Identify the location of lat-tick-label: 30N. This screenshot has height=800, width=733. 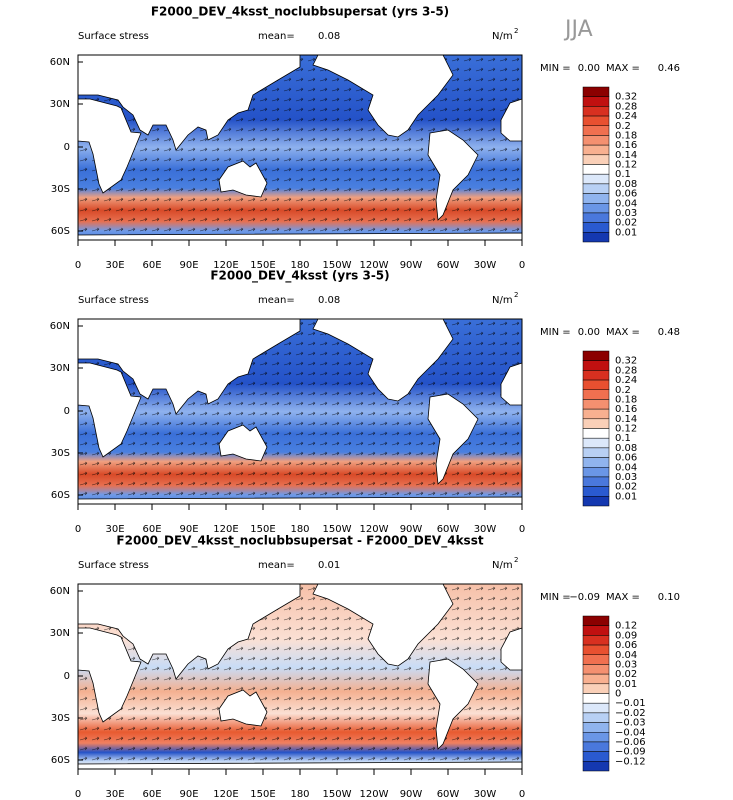
(60, 368).